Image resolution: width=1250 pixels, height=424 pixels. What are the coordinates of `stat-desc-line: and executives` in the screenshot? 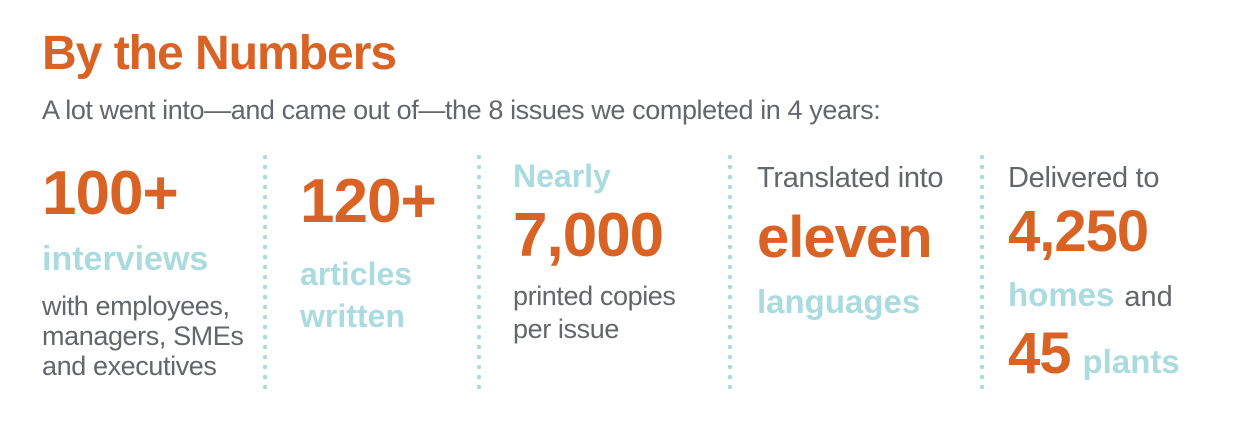 It's located at (129, 366).